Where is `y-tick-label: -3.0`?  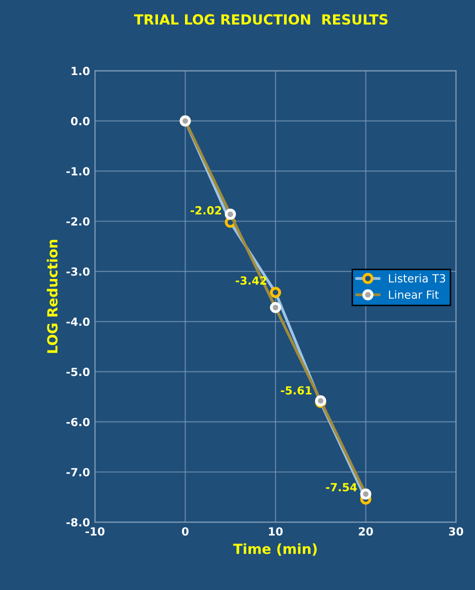
y-tick-label: -3.0 is located at coordinates (78, 271).